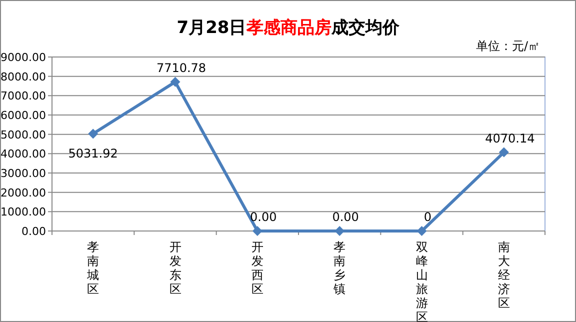 This screenshot has height=322, width=576. Describe the element at coordinates (23, 173) in the screenshot. I see `y-tick-label: 3000.00` at that location.